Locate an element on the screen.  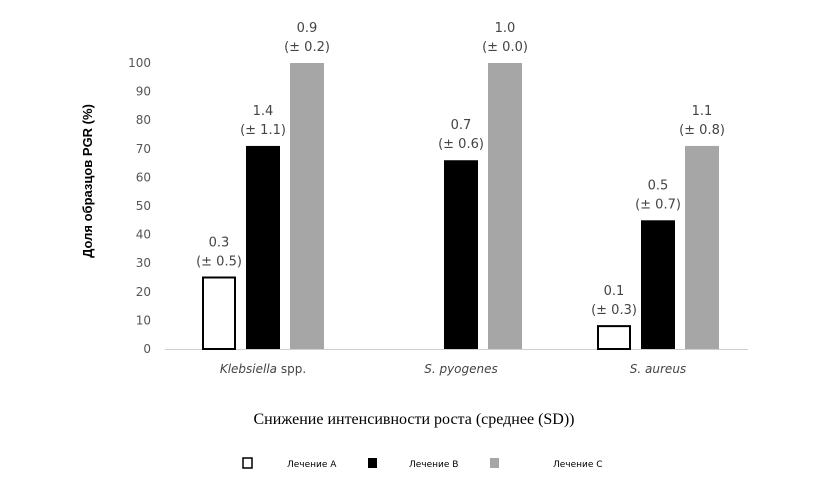
y-axis-ticks: 0 10 20 30 40 50 60 70 80 90 100 is located at coordinates (139, 206).